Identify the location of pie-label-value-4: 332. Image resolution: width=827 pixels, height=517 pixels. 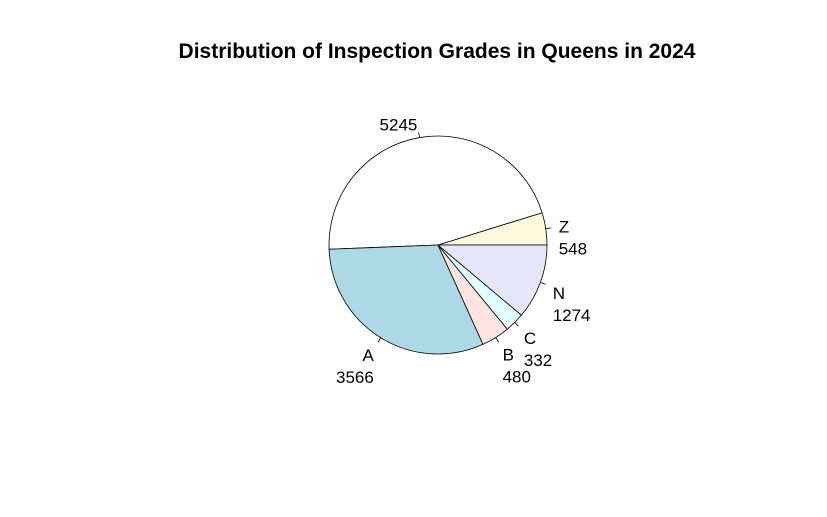
(538, 360).